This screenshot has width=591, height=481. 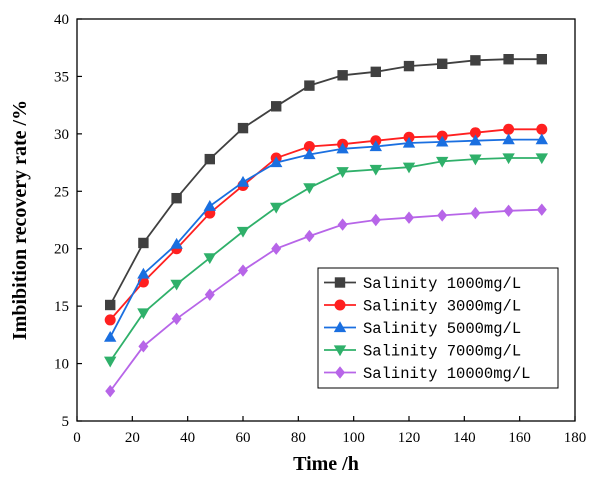 I want to click on x-tick-label: 20, so click(x=132, y=438).